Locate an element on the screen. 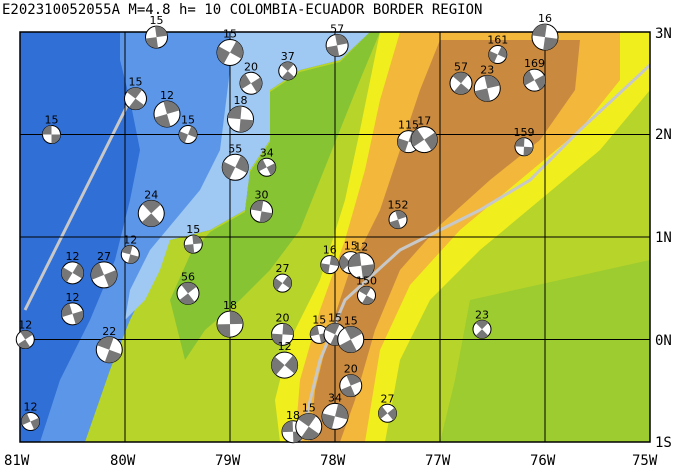 This screenshot has width=685, height=475. depth-label: 30 is located at coordinates (262, 194).